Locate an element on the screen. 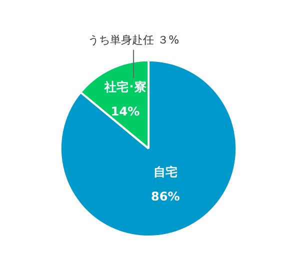 The height and width of the screenshot is (273, 289). data-label: 86% is located at coordinates (165, 197).